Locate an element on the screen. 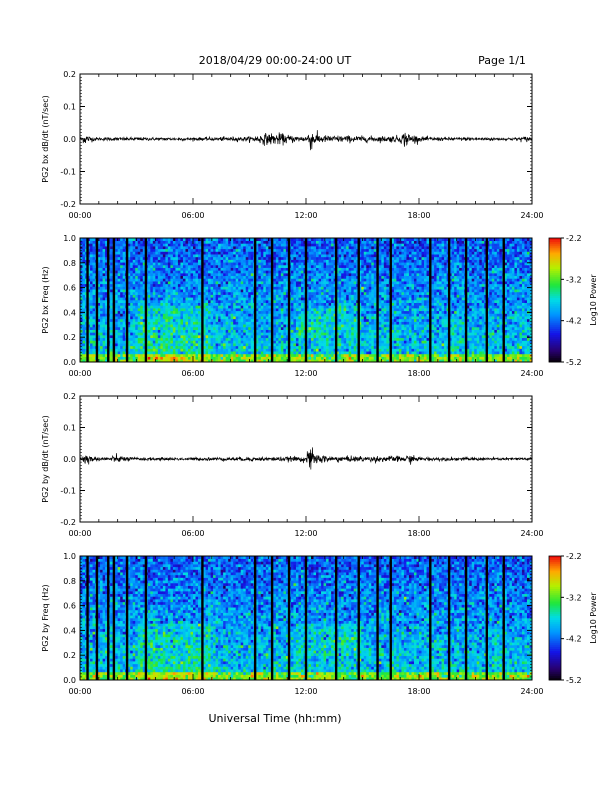 The height and width of the screenshot is (792, 612). y-axis-label: PG2 by dB/dt (nT/sec) is located at coordinates (45, 458).